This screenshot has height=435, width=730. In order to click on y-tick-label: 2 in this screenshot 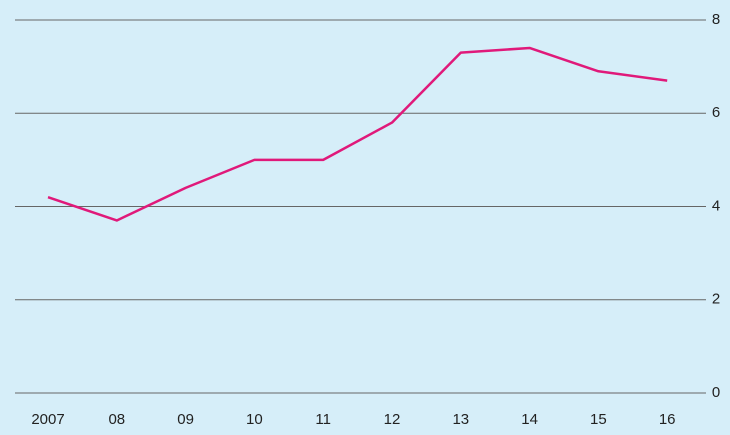, I will do `click(716, 299)`.